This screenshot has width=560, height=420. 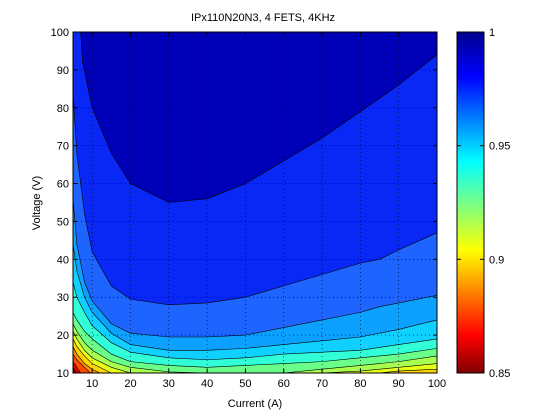 I want to click on x-tick-label: 70, so click(x=322, y=384).